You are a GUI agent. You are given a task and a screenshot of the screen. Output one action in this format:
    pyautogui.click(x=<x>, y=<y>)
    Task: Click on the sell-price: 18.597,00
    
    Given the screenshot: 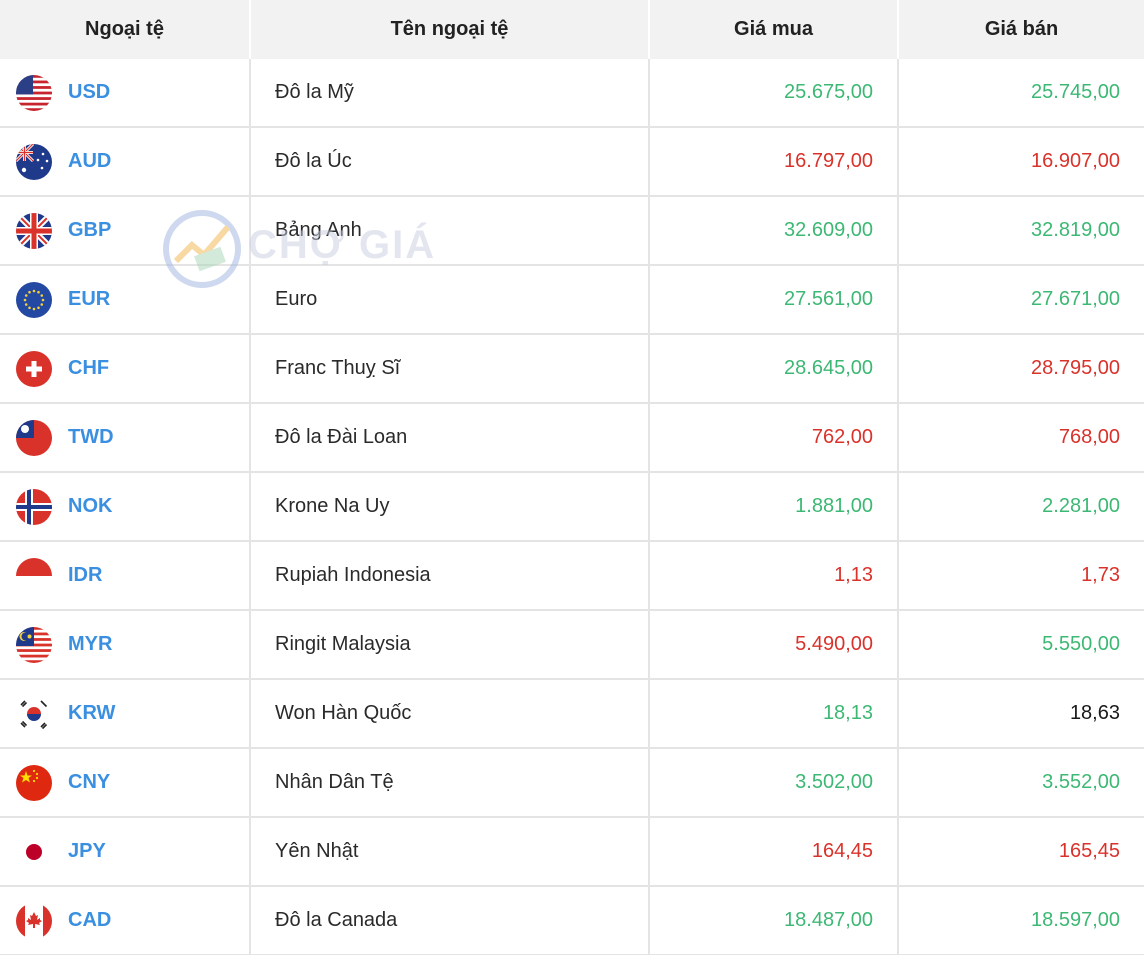 What is the action you would take?
    pyautogui.click(x=1021, y=920)
    